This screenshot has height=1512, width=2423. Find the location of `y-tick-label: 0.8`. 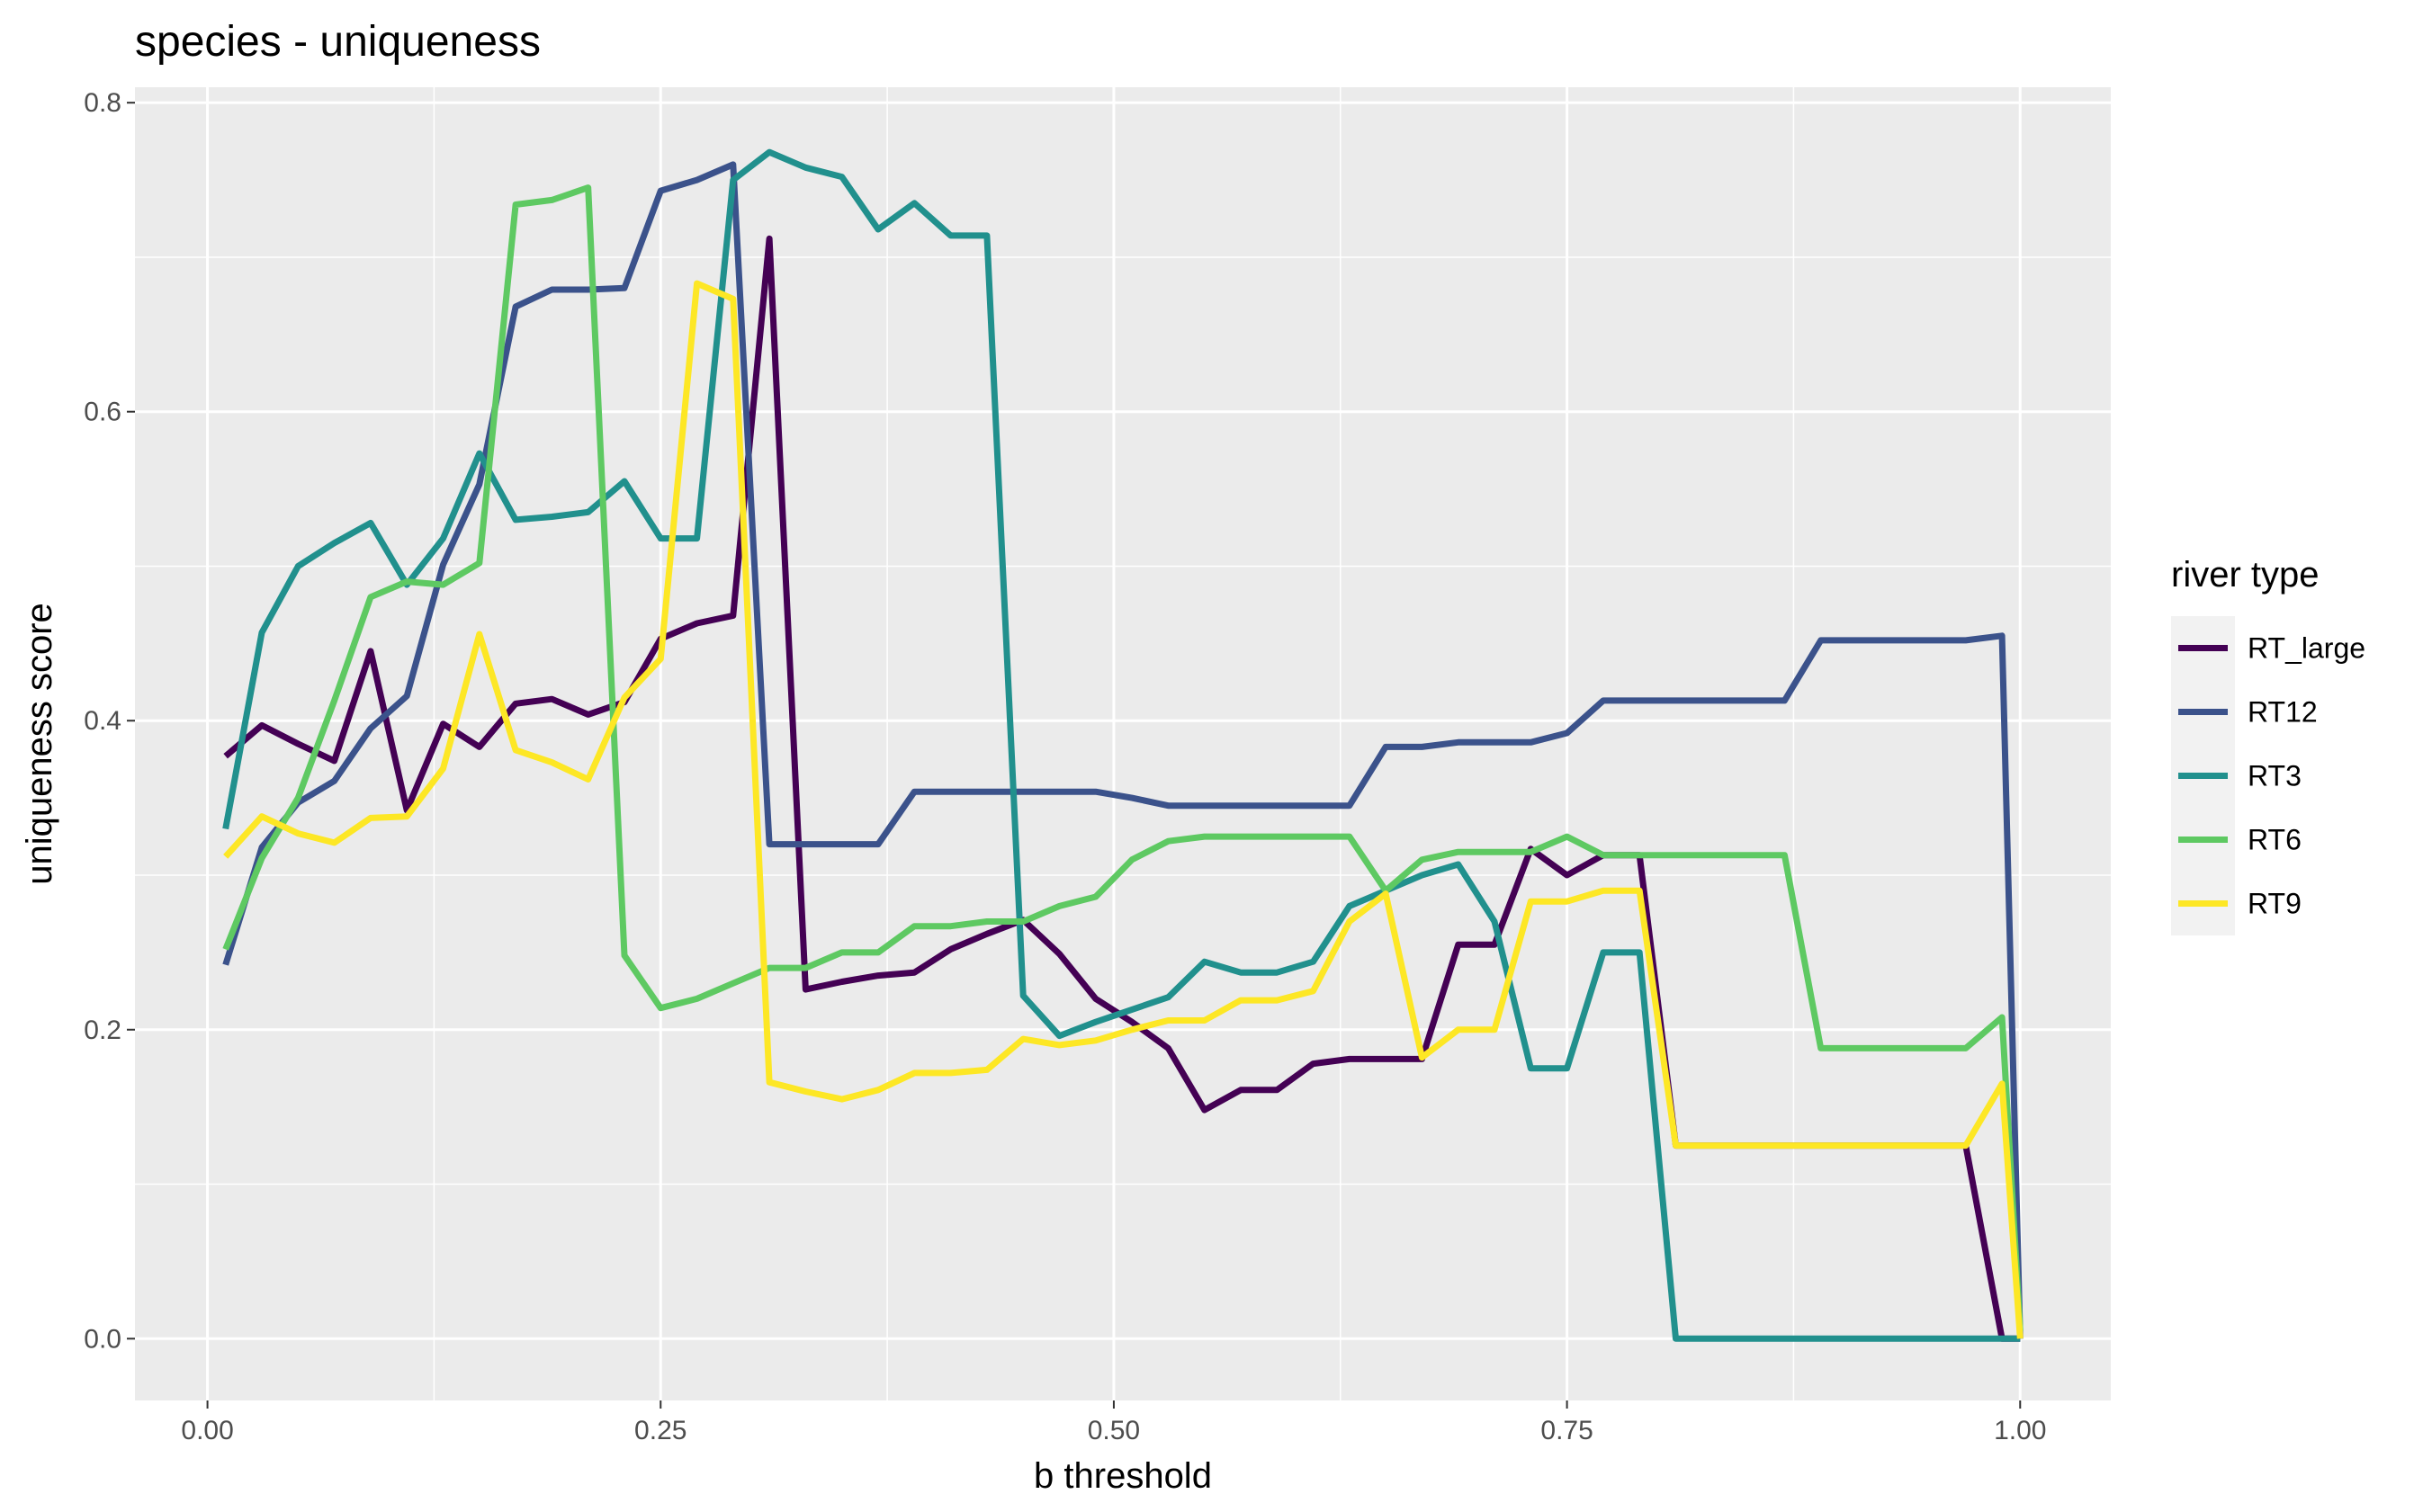

y-tick-label: 0.8 is located at coordinates (103, 103).